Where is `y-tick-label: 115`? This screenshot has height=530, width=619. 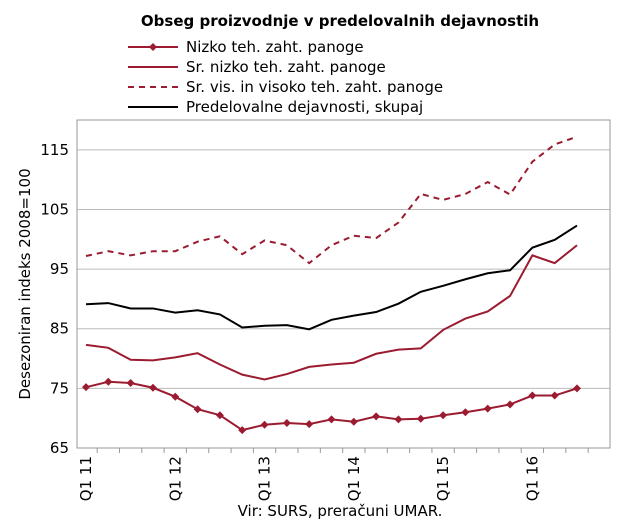
y-tick-label: 115 is located at coordinates (54, 150).